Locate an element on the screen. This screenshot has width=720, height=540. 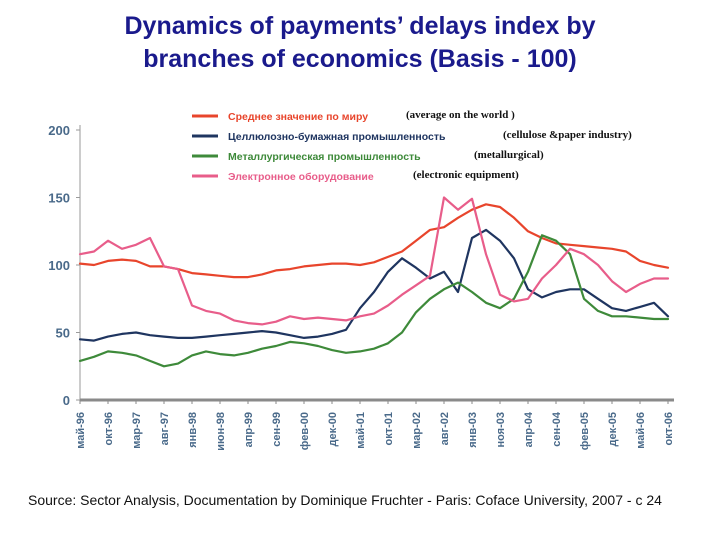
y-tick-label-50: 50 is located at coordinates (63, 333).